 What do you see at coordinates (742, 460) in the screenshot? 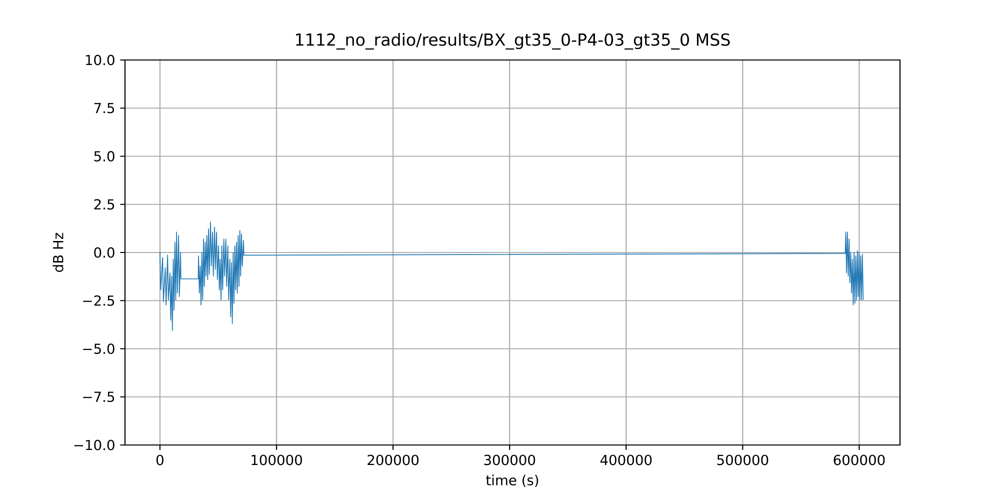
I see `x-tick-label: 500000` at bounding box center [742, 460].